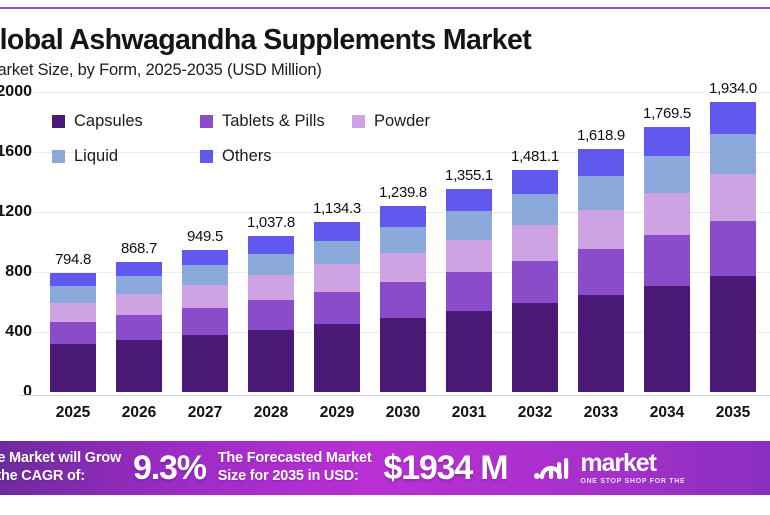  Describe the element at coordinates (601, 136) in the screenshot. I see `bar-total-label: 1,618.9` at that location.